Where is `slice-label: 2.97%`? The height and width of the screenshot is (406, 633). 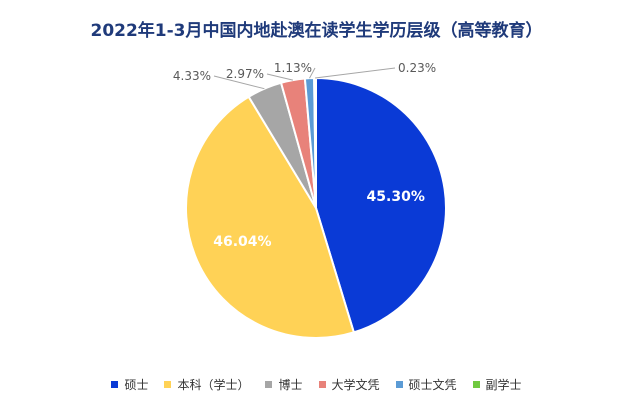 slice-label: 2.97% is located at coordinates (245, 74).